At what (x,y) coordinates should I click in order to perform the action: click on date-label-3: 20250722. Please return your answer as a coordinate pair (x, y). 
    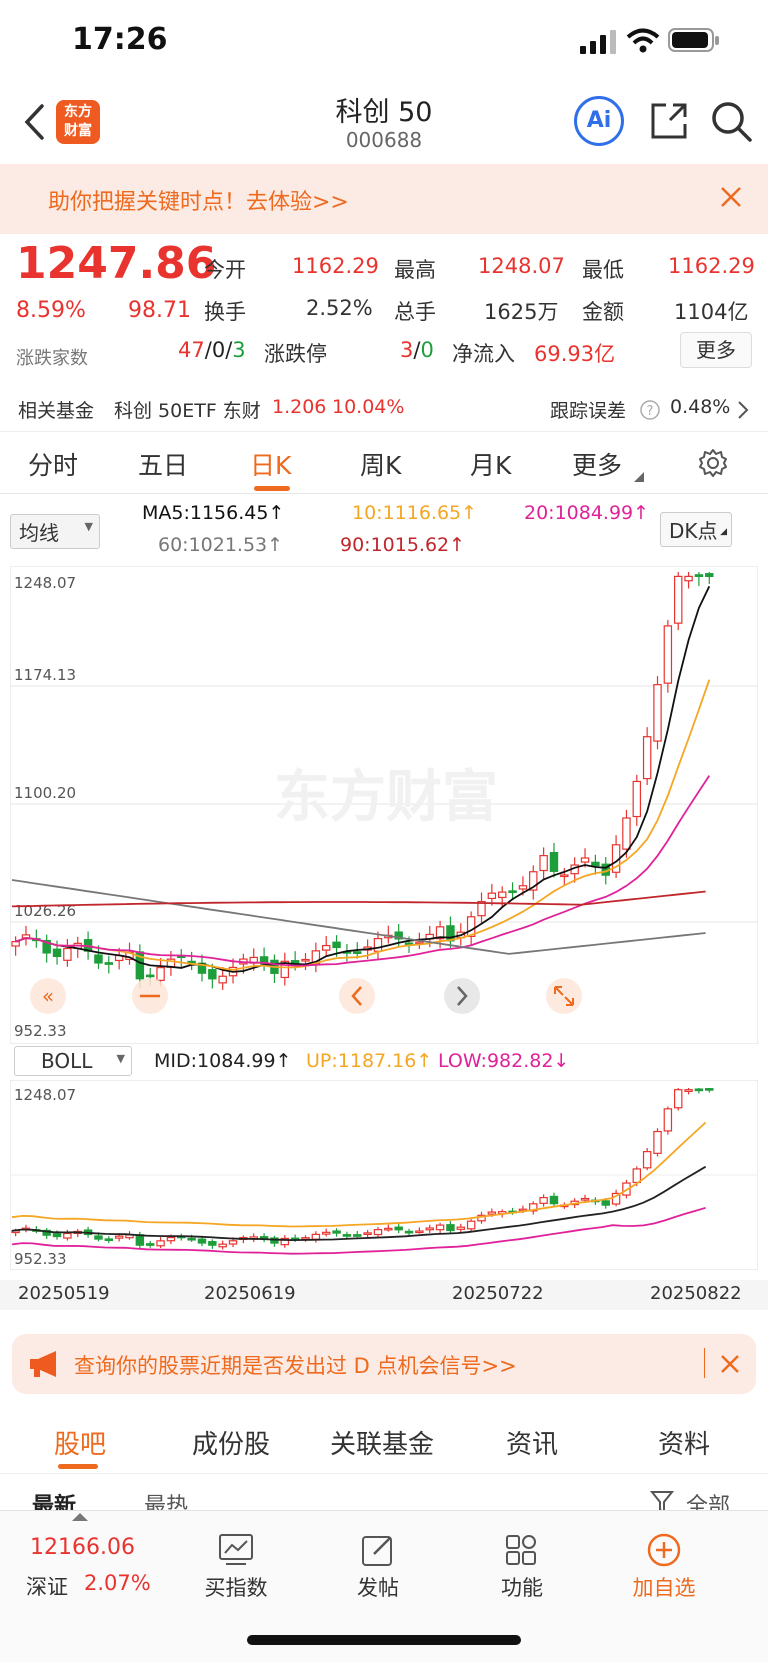
    Looking at the image, I should click on (498, 1293).